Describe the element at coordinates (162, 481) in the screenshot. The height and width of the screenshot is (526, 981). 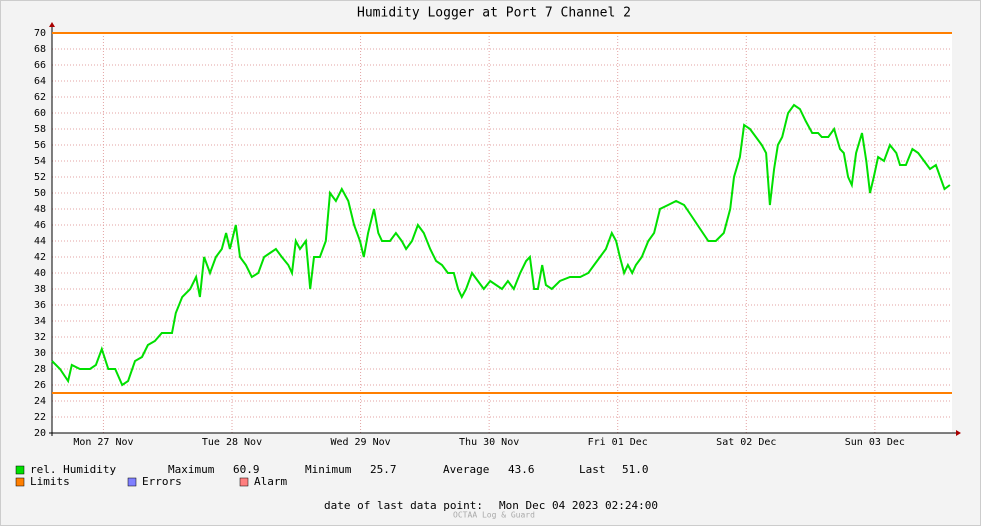
I see `legend-label: Errors` at that location.